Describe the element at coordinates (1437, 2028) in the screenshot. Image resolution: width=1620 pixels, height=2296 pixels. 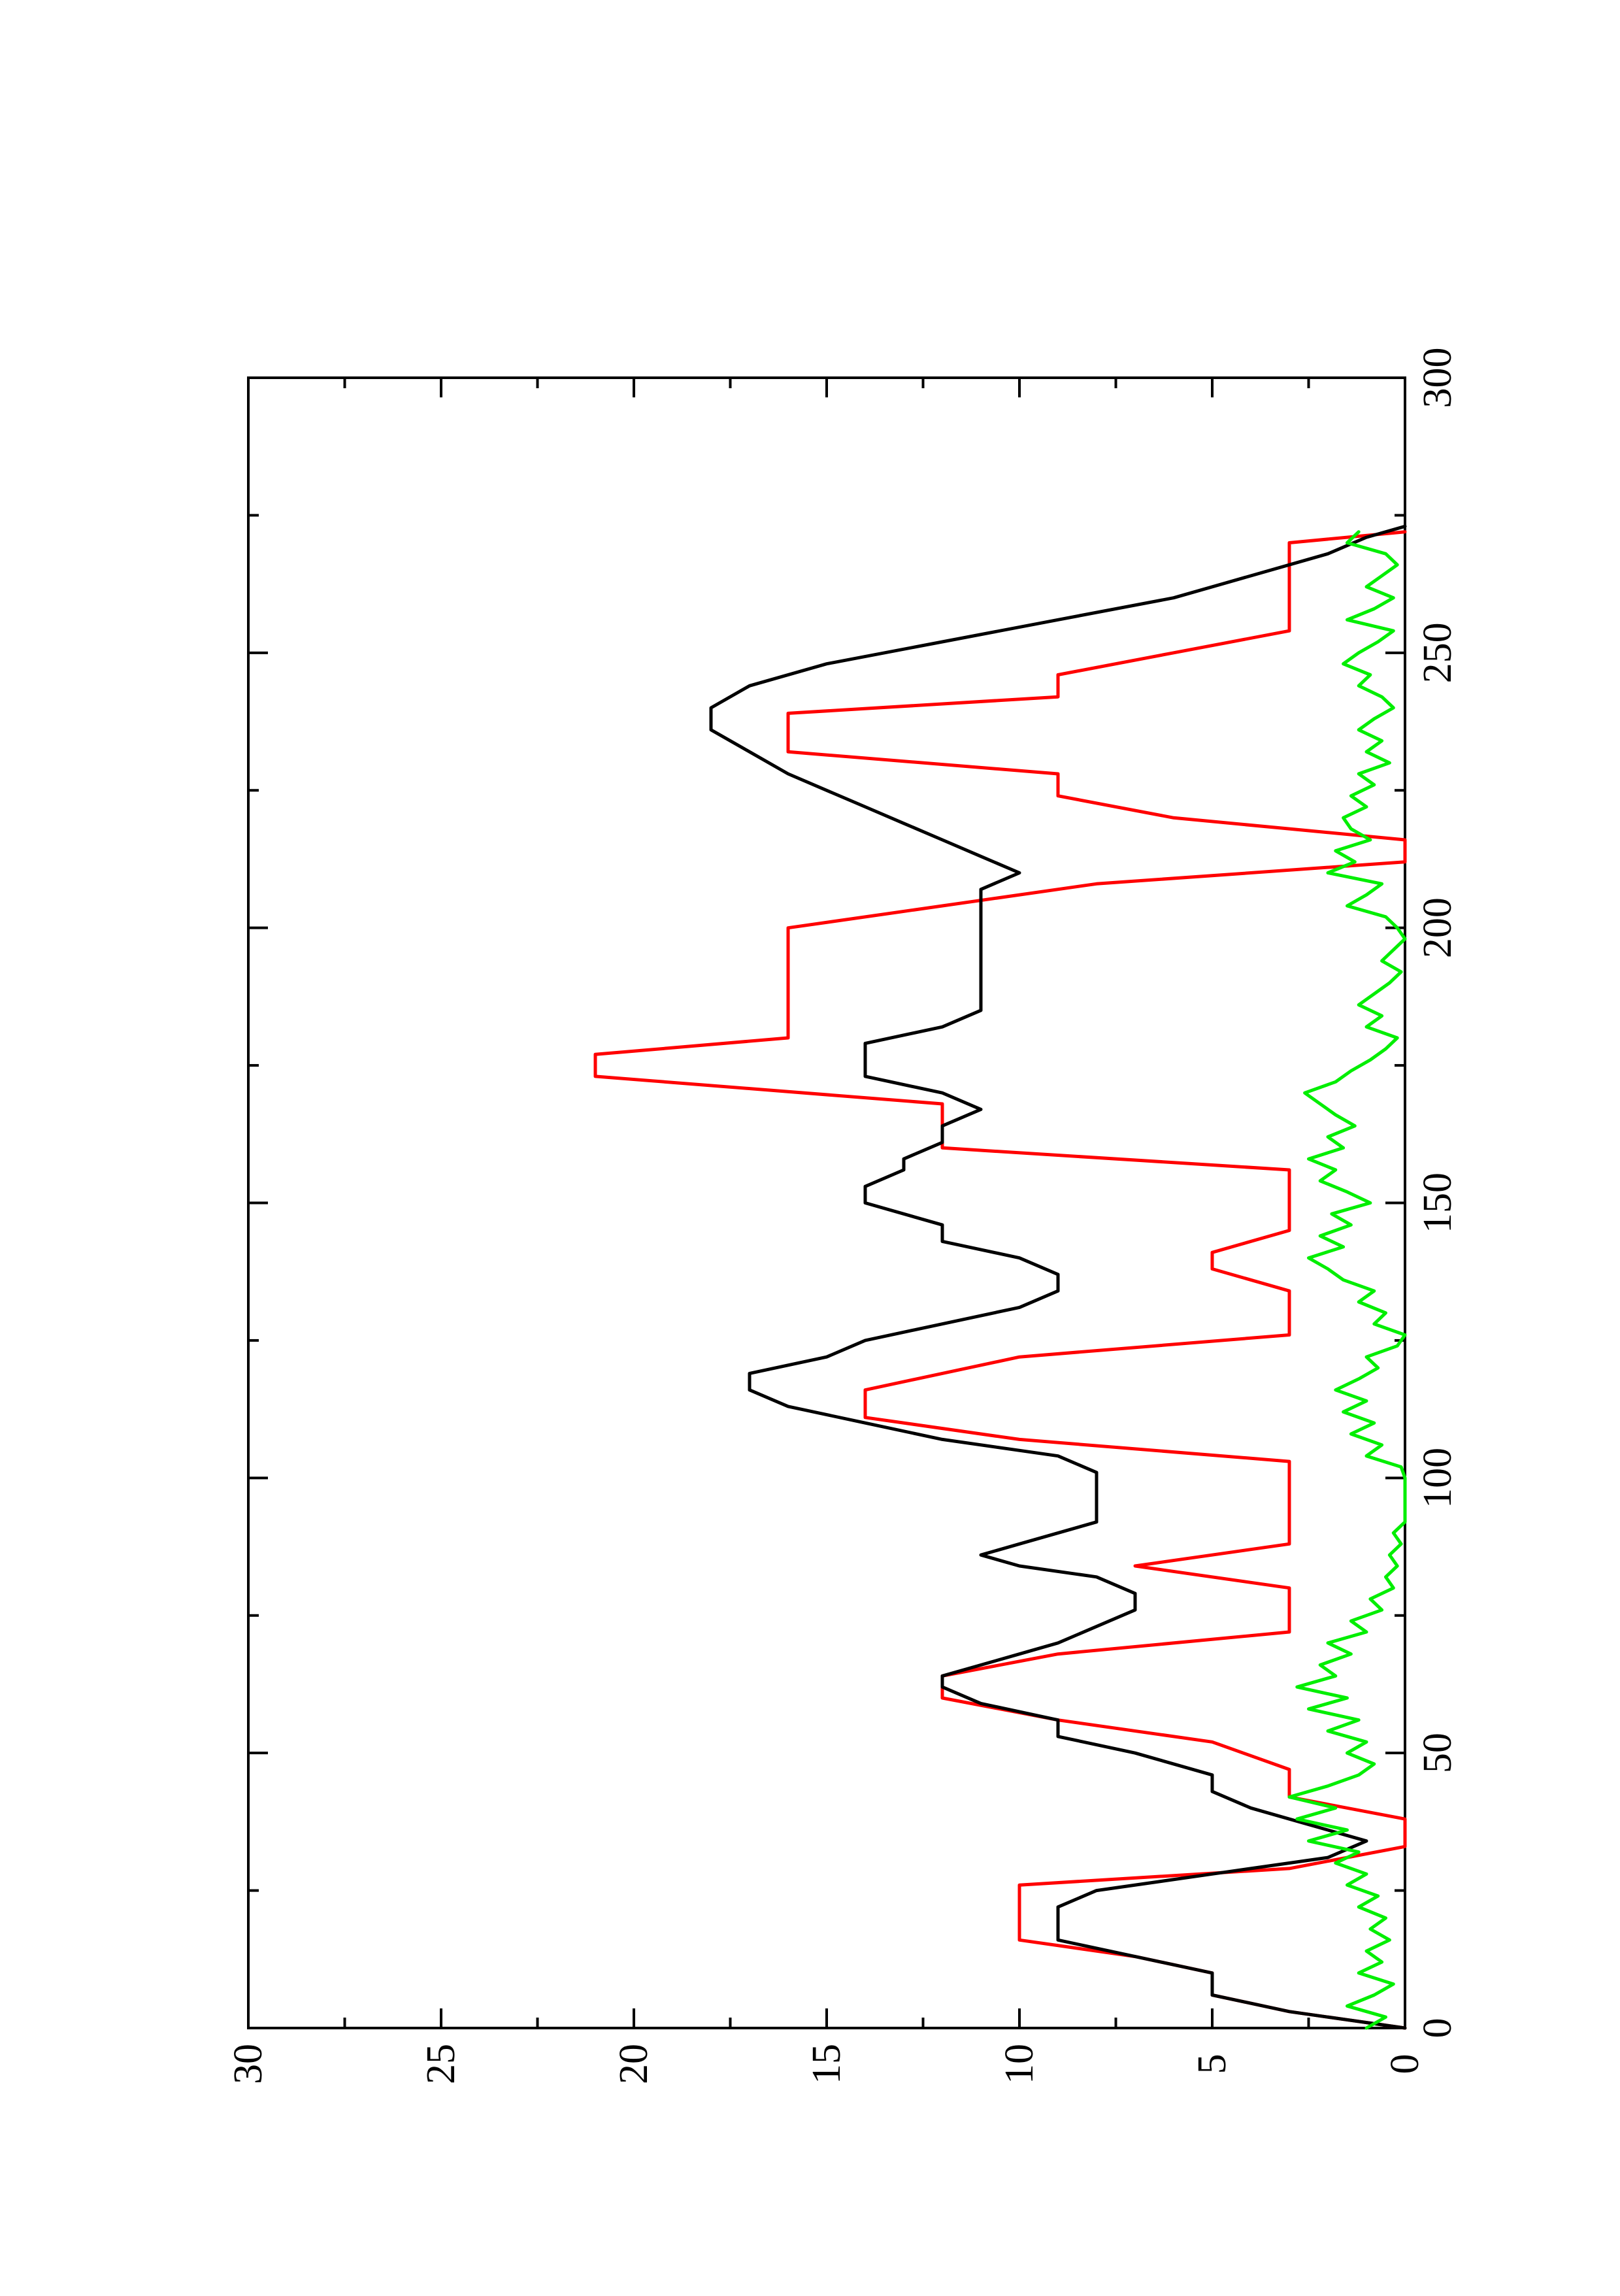
I see `x-tick-label: 0` at that location.